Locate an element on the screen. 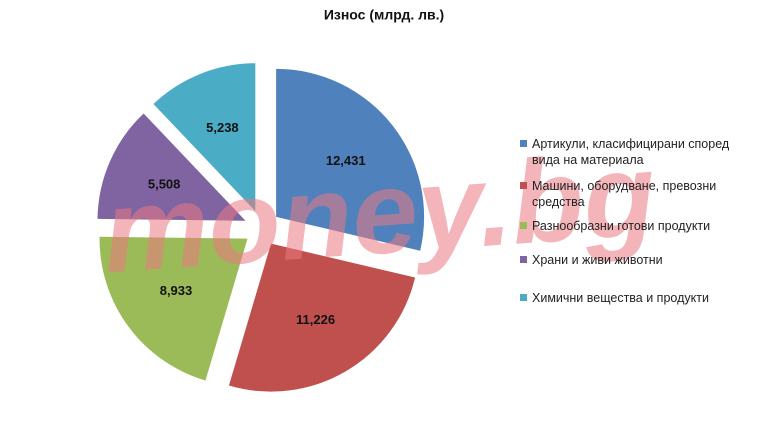  data-label: 8,933 is located at coordinates (176, 290).